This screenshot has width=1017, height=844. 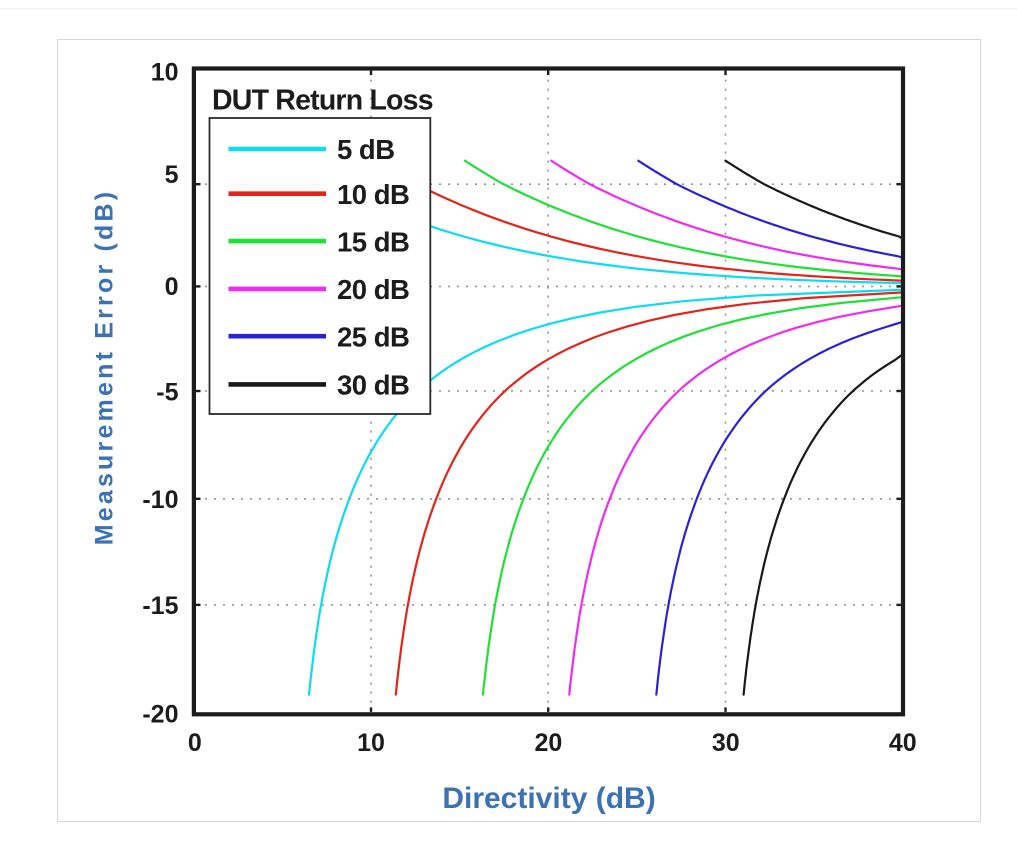 I want to click on svg-text: DUT Return Loss, so click(x=322, y=101).